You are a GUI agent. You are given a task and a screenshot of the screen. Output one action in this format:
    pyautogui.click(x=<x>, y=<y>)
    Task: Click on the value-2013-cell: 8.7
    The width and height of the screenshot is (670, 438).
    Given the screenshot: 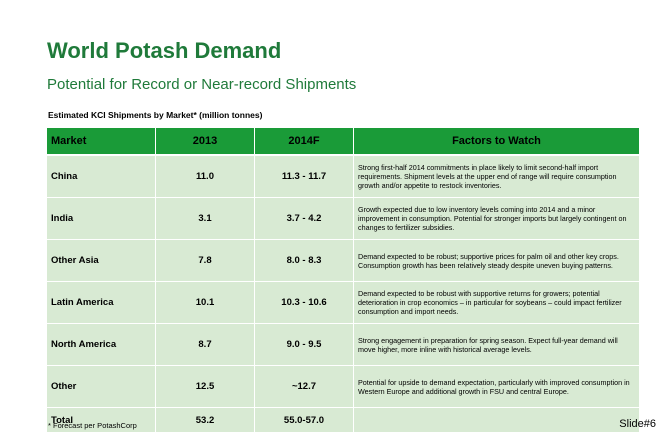 What is the action you would take?
    pyautogui.click(x=205, y=344)
    